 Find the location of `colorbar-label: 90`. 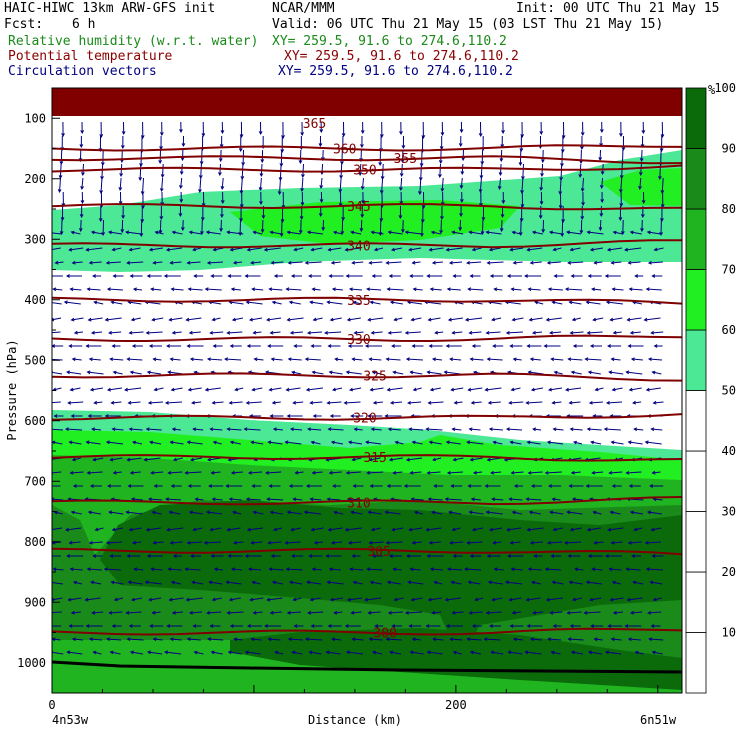

colorbar-label: 90 is located at coordinates (729, 149).